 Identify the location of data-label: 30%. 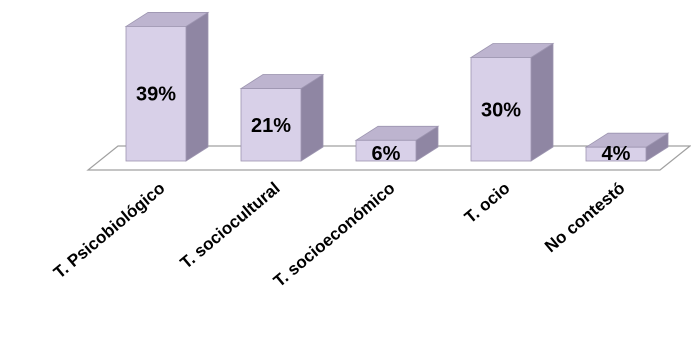
(501, 110).